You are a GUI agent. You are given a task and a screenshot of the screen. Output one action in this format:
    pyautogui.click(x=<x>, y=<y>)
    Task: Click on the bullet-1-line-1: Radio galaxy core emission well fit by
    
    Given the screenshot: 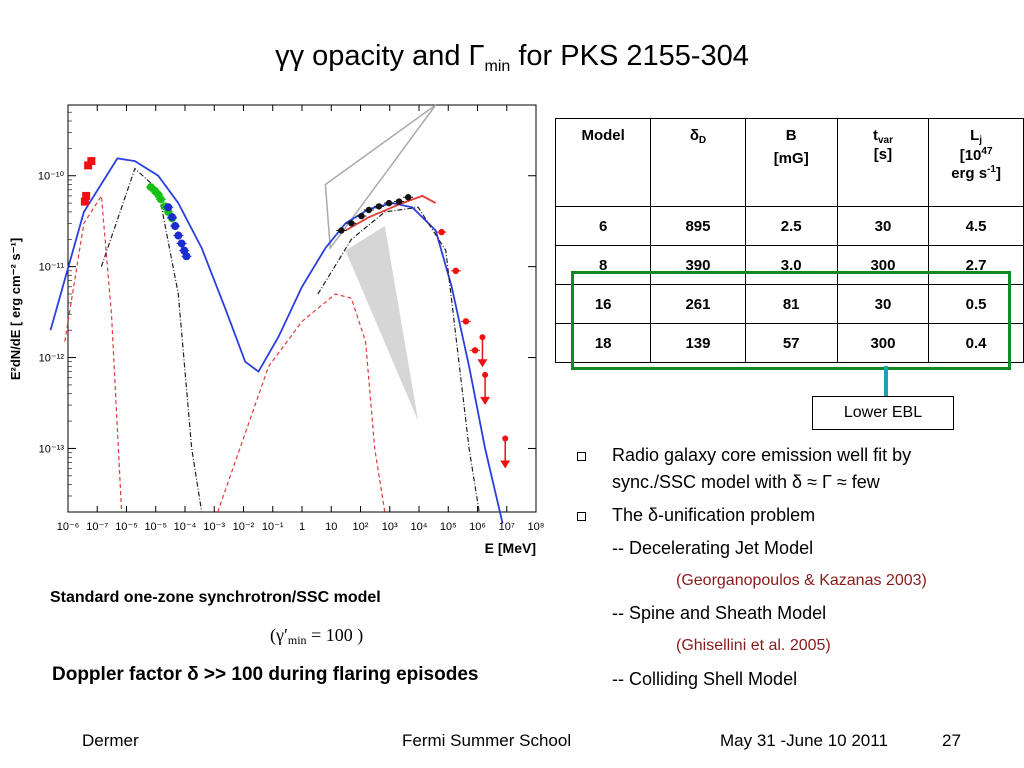 What is the action you would take?
    pyautogui.click(x=762, y=455)
    